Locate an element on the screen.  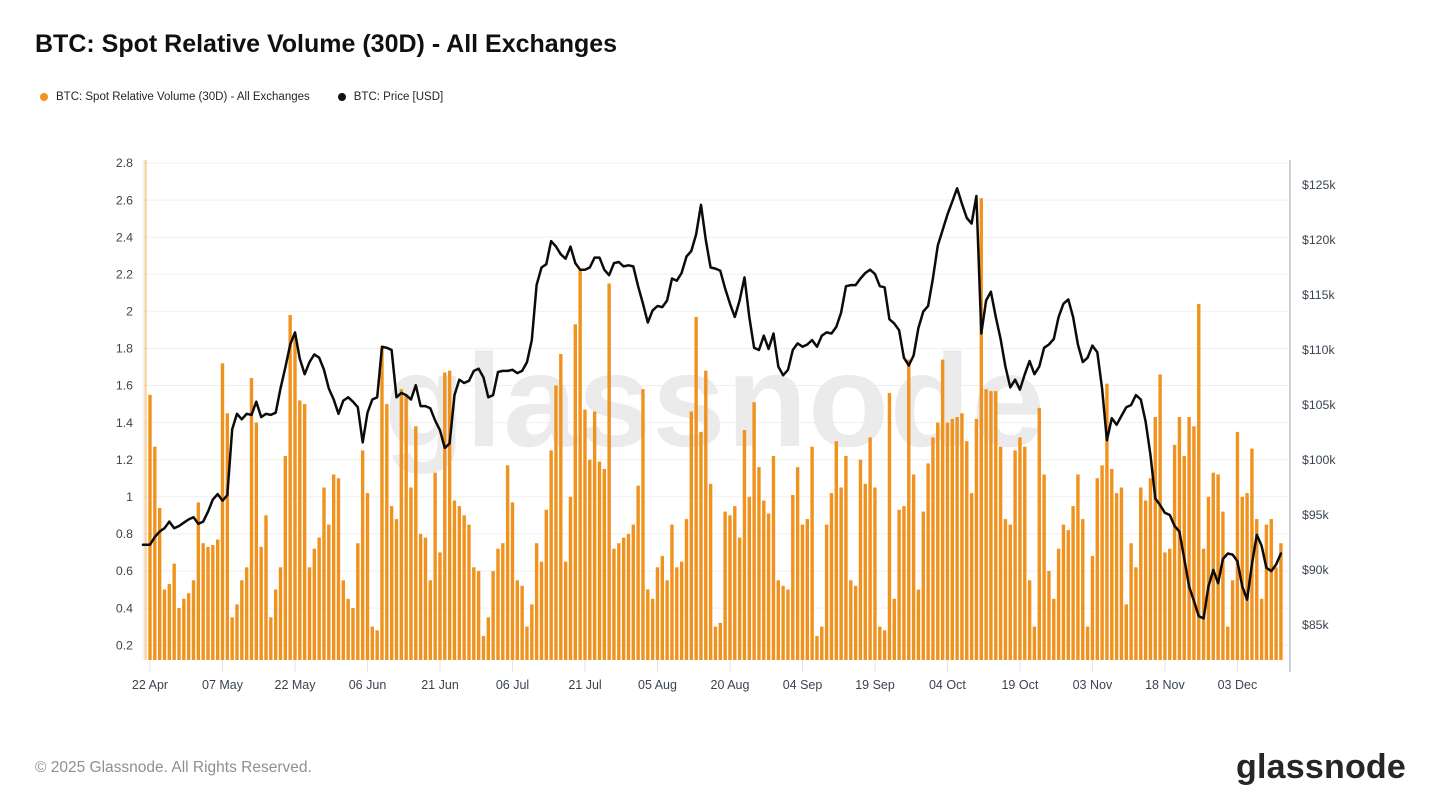
svg-text: 22 Apr is located at coordinates (150, 685).